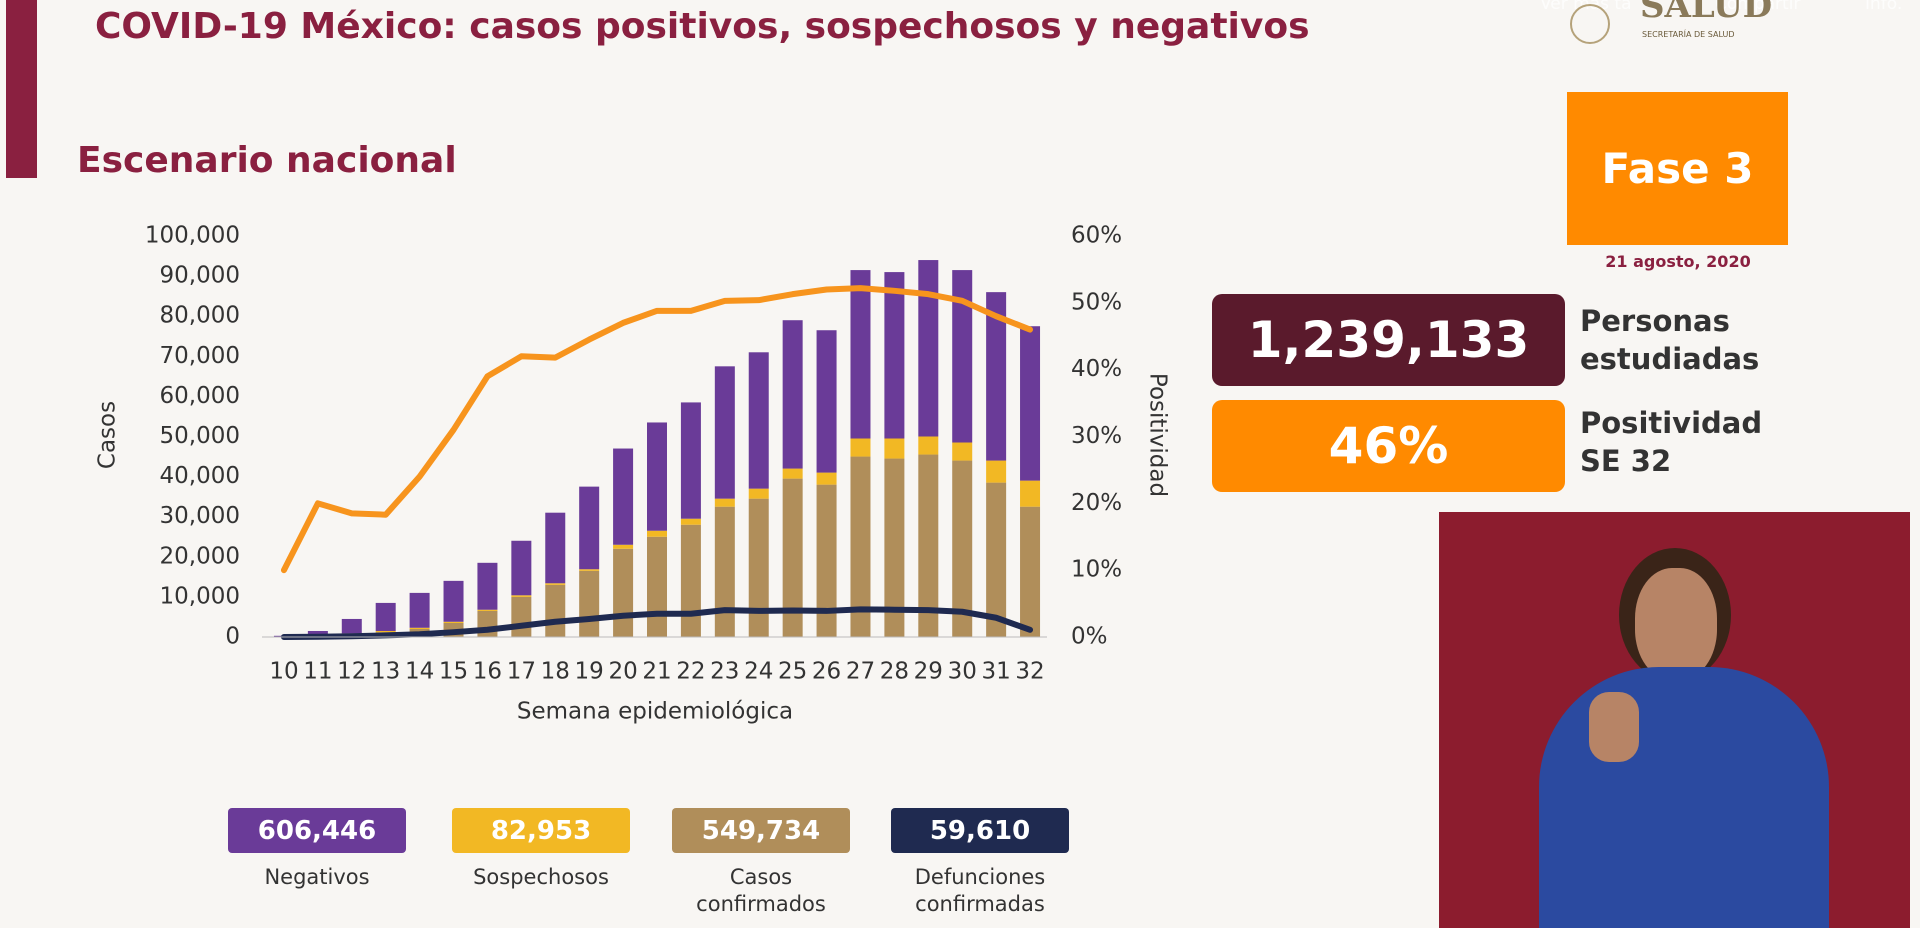  Describe the element at coordinates (656, 672) in the screenshot. I see `x-tick-label: 21` at that location.